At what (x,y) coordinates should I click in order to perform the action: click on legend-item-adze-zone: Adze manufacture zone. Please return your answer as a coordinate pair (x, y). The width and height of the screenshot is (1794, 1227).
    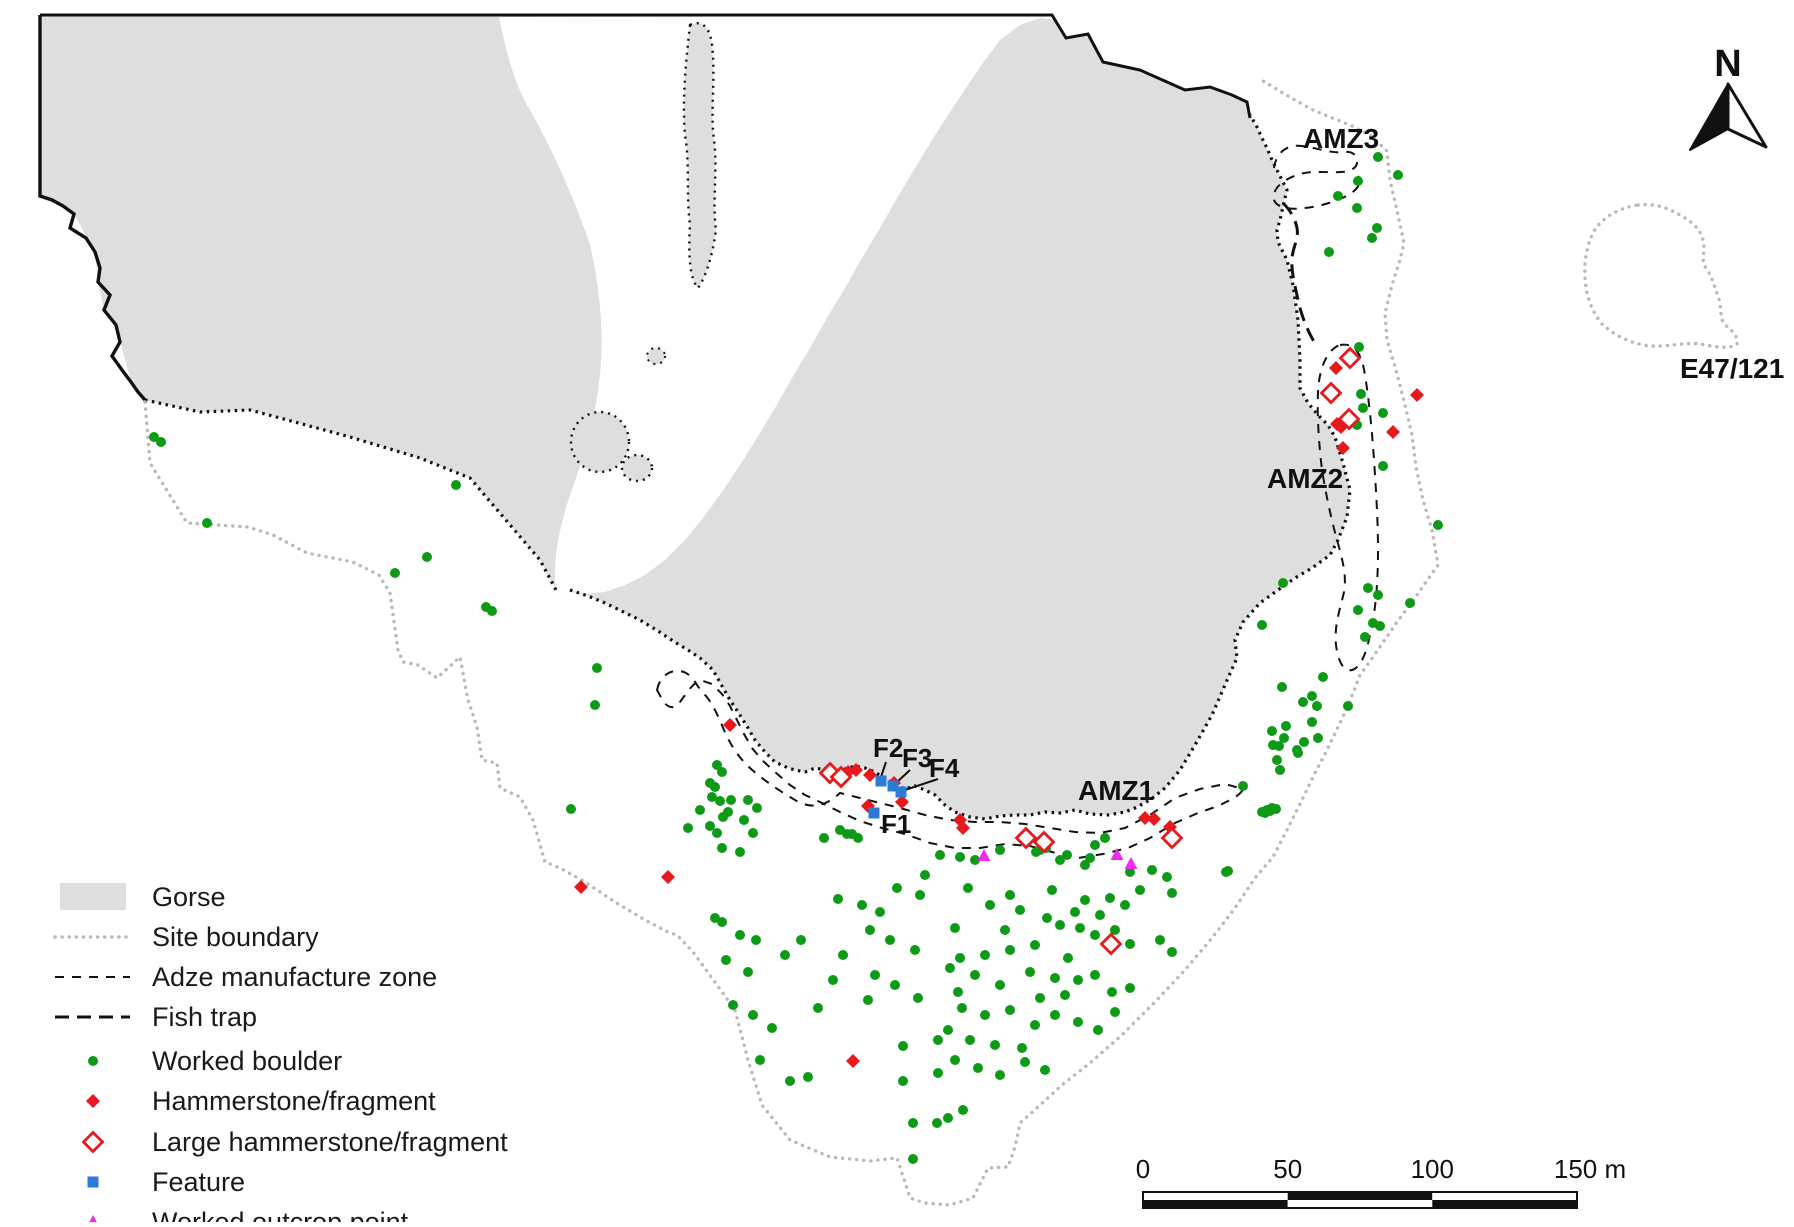
    Looking at the image, I should click on (246, 977).